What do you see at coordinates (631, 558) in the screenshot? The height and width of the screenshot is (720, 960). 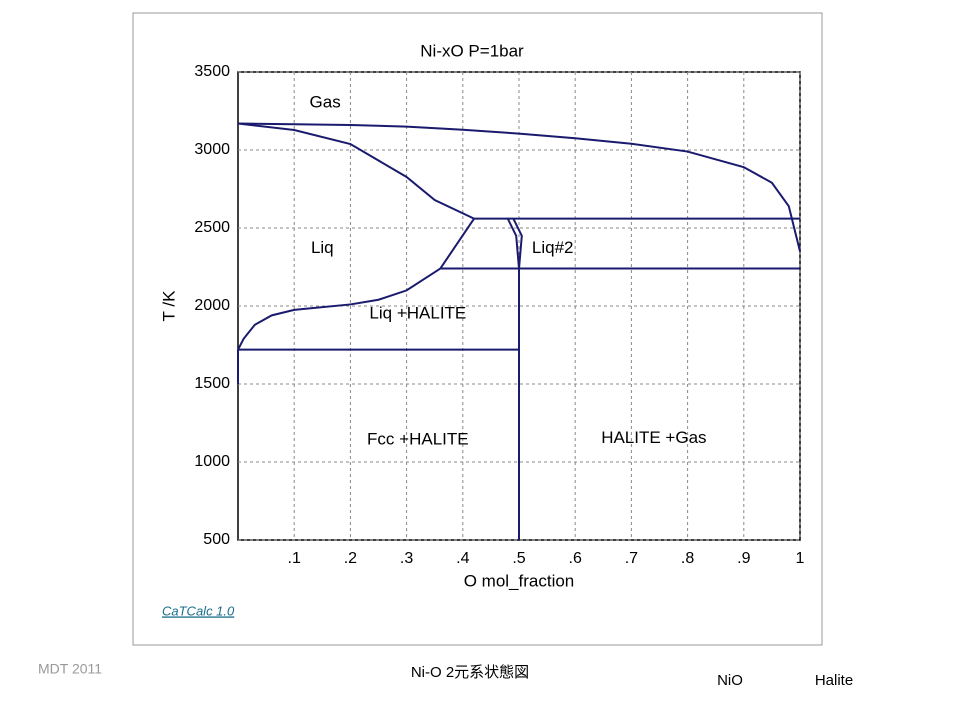 I see `x-tick-label: .7` at bounding box center [631, 558].